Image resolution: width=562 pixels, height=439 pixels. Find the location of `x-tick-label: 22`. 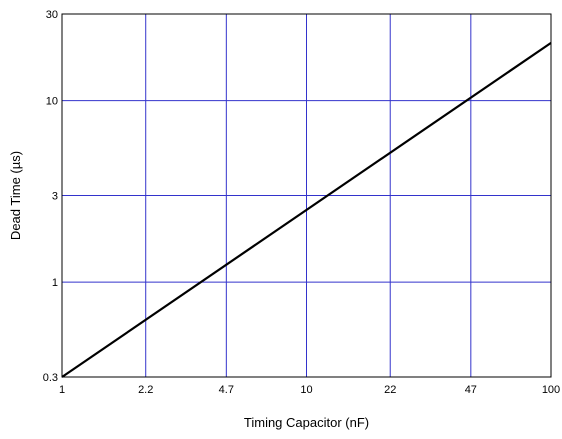

x-tick-label: 22 is located at coordinates (390, 390).